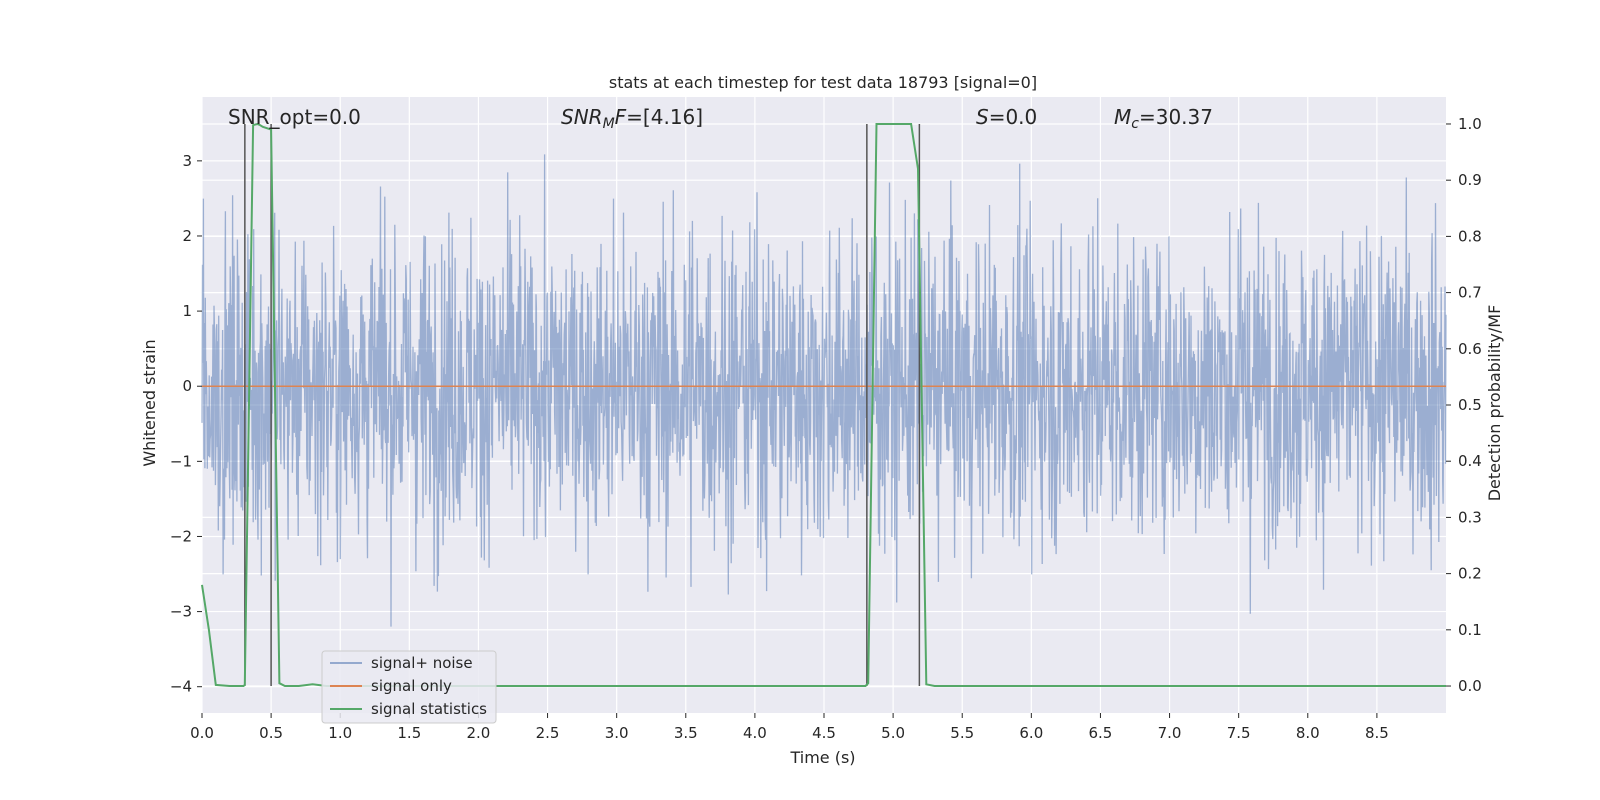  What do you see at coordinates (409, 733) in the screenshot?
I see `x-tick-label: 1.5` at bounding box center [409, 733].